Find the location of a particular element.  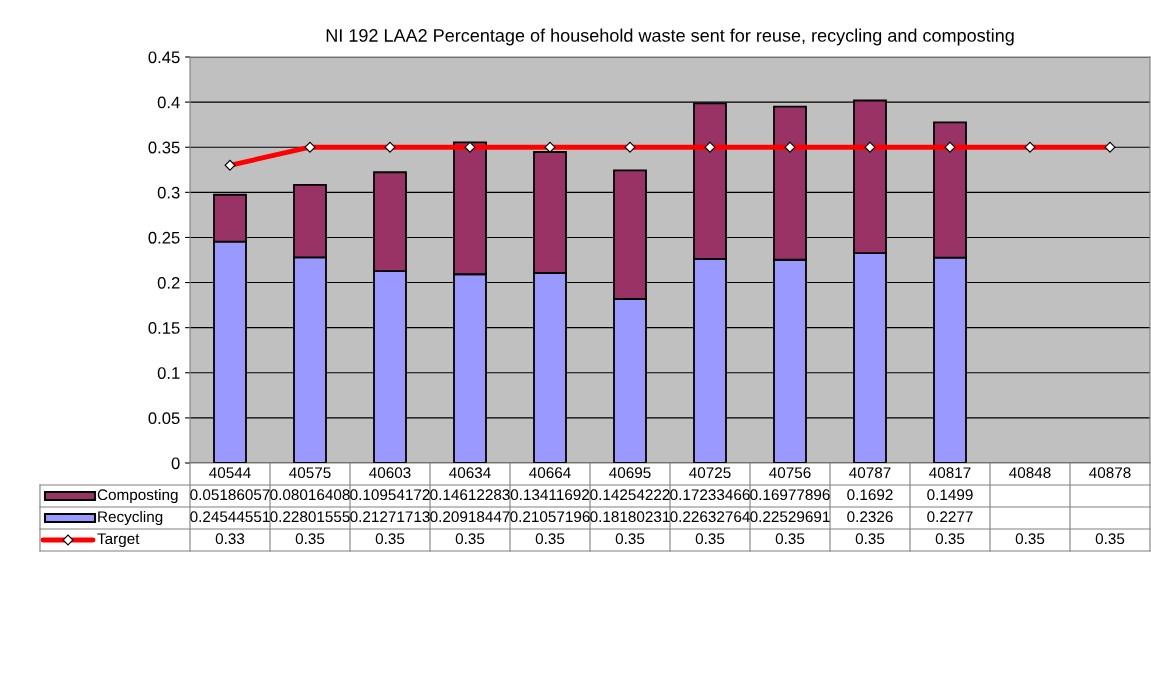

data-label: 0.33 is located at coordinates (230, 539).